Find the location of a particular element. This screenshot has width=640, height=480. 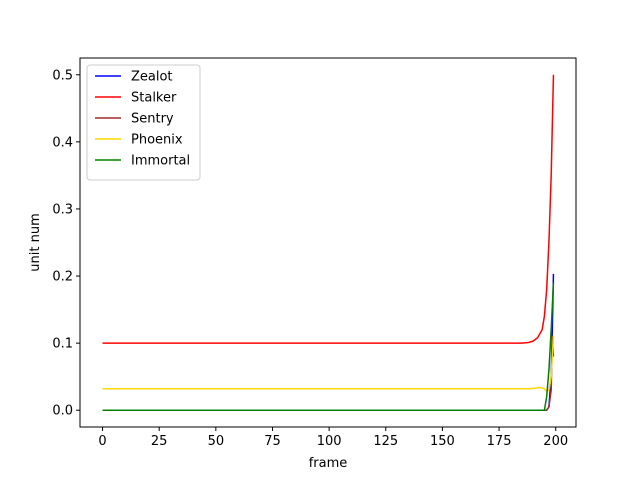

y-tick-label: 0.3 is located at coordinates (62, 209).